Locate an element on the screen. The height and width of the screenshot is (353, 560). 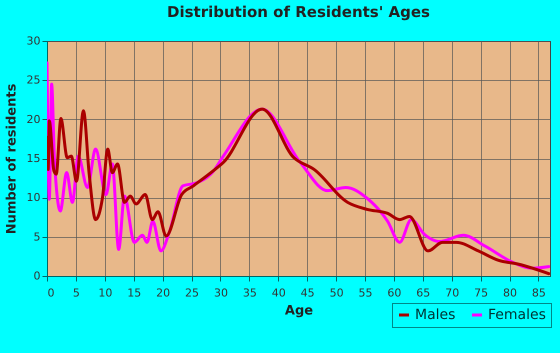
legend-label: Males is located at coordinates (435, 315).